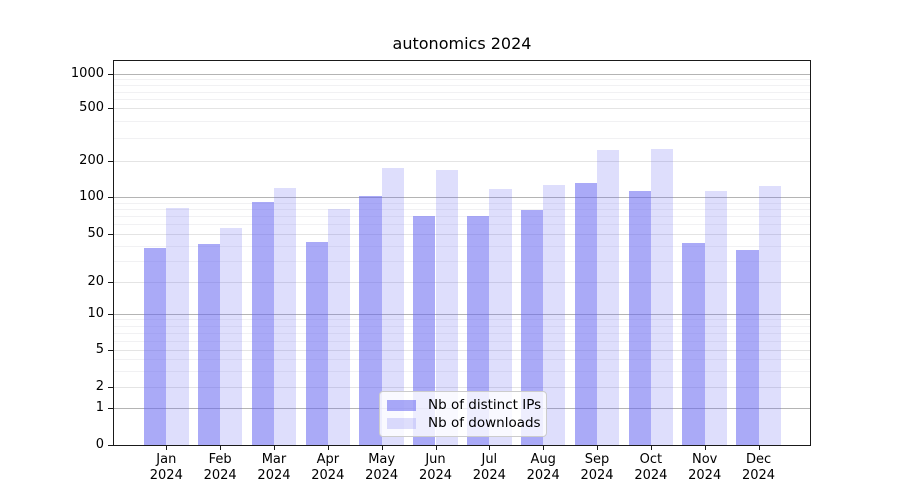 The image size is (900, 500). Describe the element at coordinates (382, 467) in the screenshot. I see `x-tick-label-may-2024: May 2024` at that location.